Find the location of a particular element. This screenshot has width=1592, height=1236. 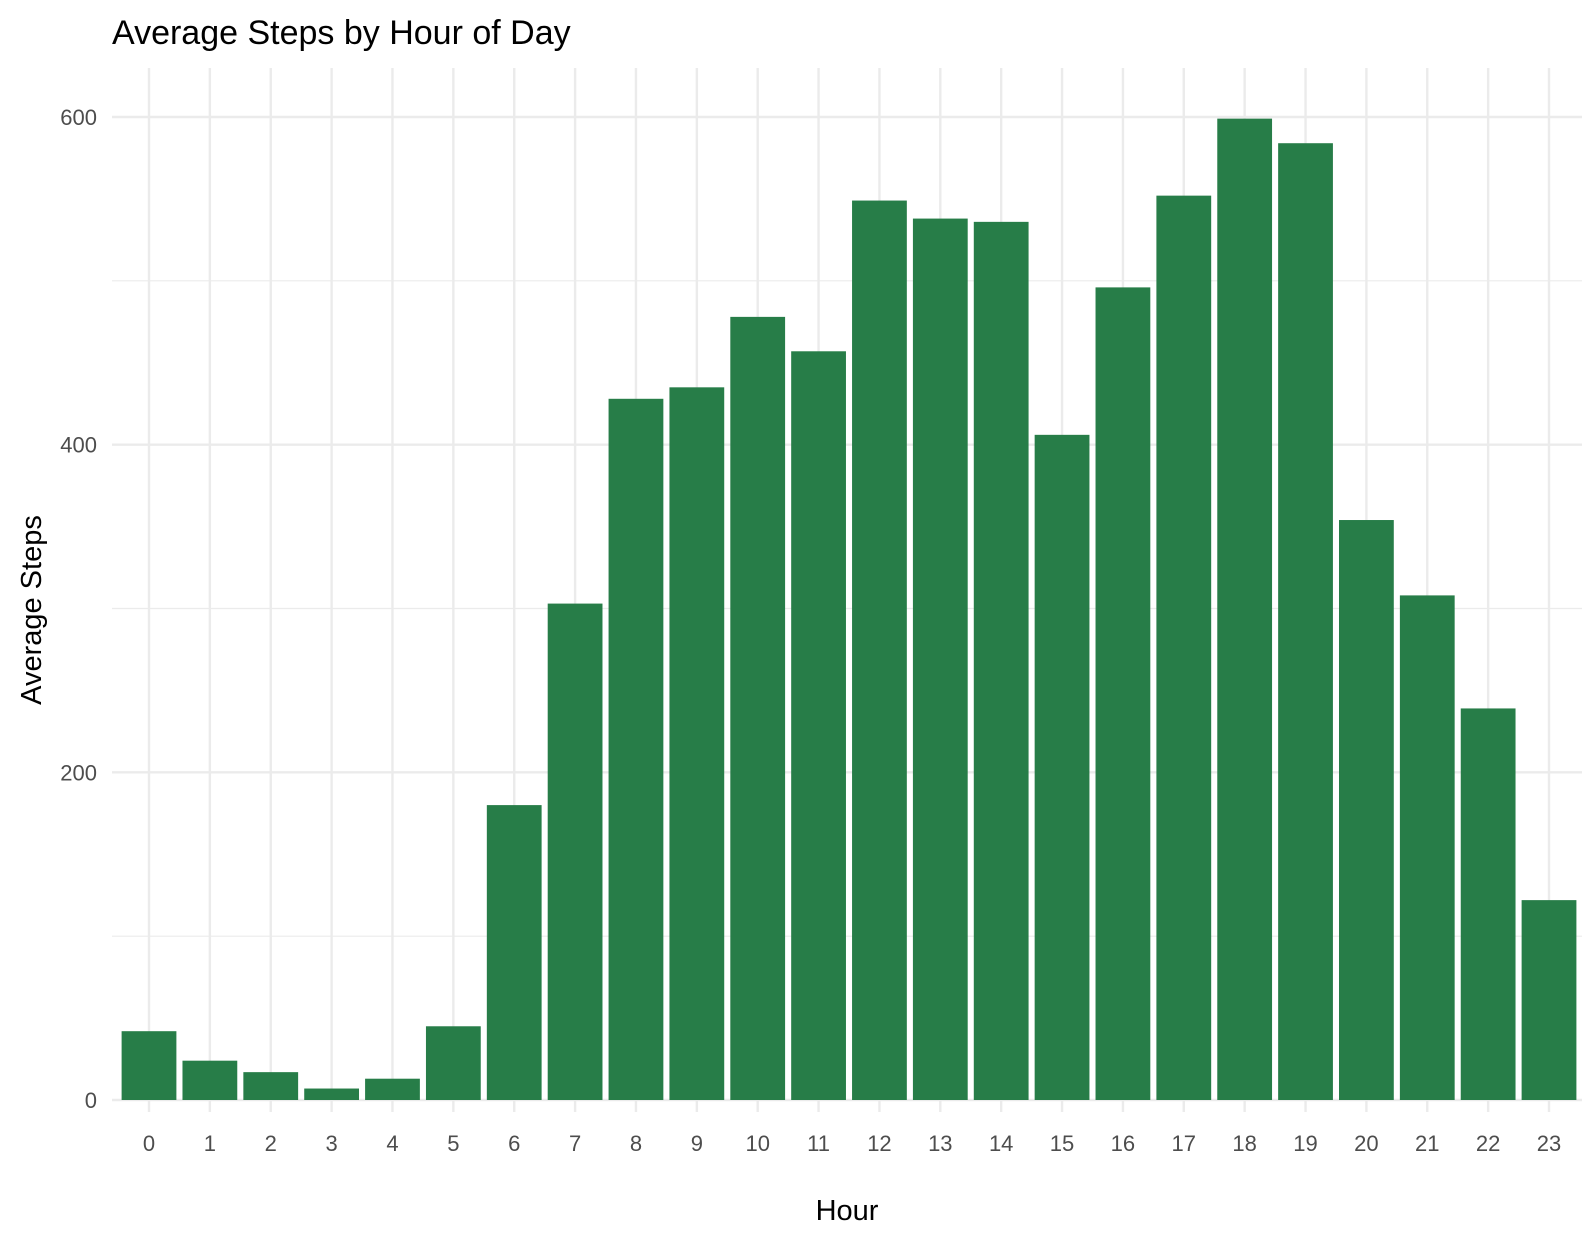

x-tick-label: 9 is located at coordinates (697, 1143).